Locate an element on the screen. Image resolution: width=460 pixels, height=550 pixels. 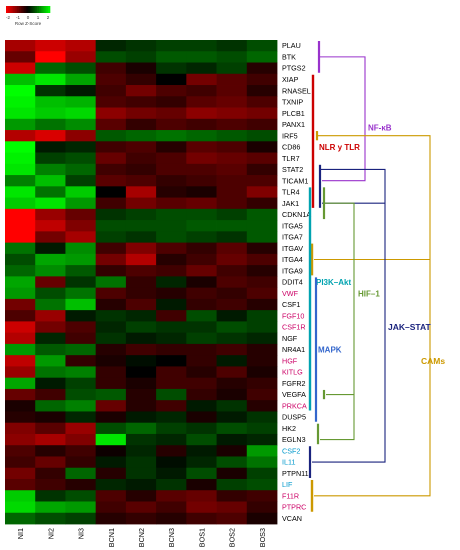
gene-label: FGF10 is located at coordinates (293, 315).